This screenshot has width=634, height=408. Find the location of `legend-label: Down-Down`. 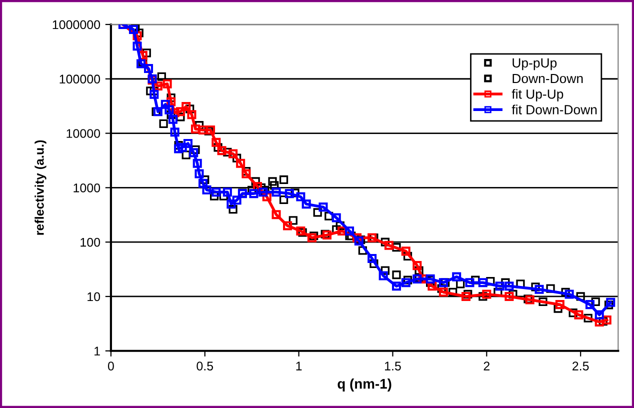

legend-label: Down-Down is located at coordinates (547, 79).